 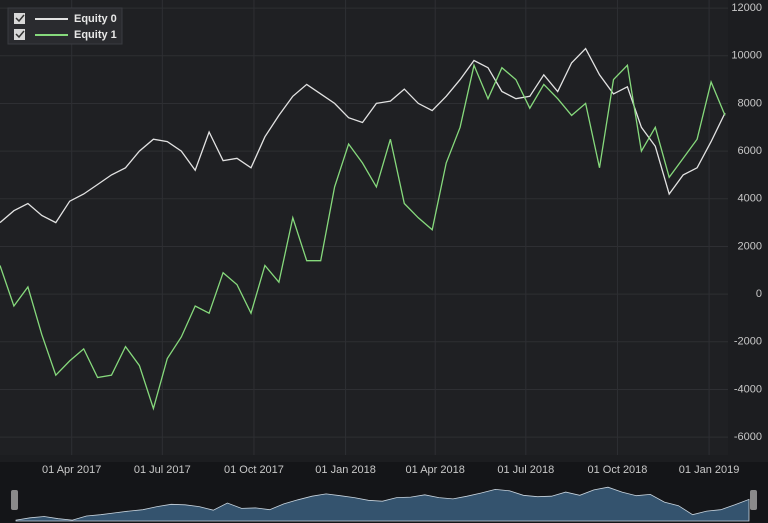 I want to click on y-tick-label: 4000, so click(x=750, y=199).